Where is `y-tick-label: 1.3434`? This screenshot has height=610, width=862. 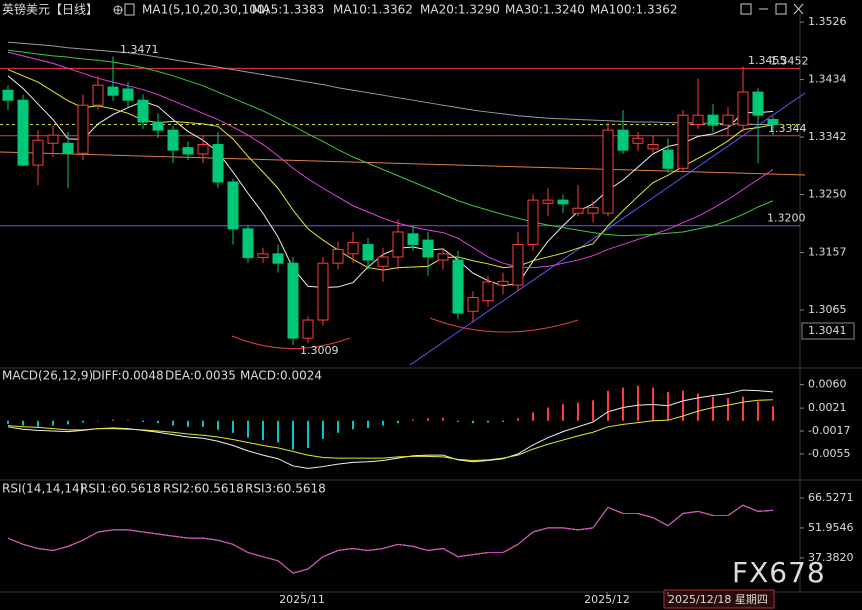 y-tick-label: 1.3434 is located at coordinates (827, 79).